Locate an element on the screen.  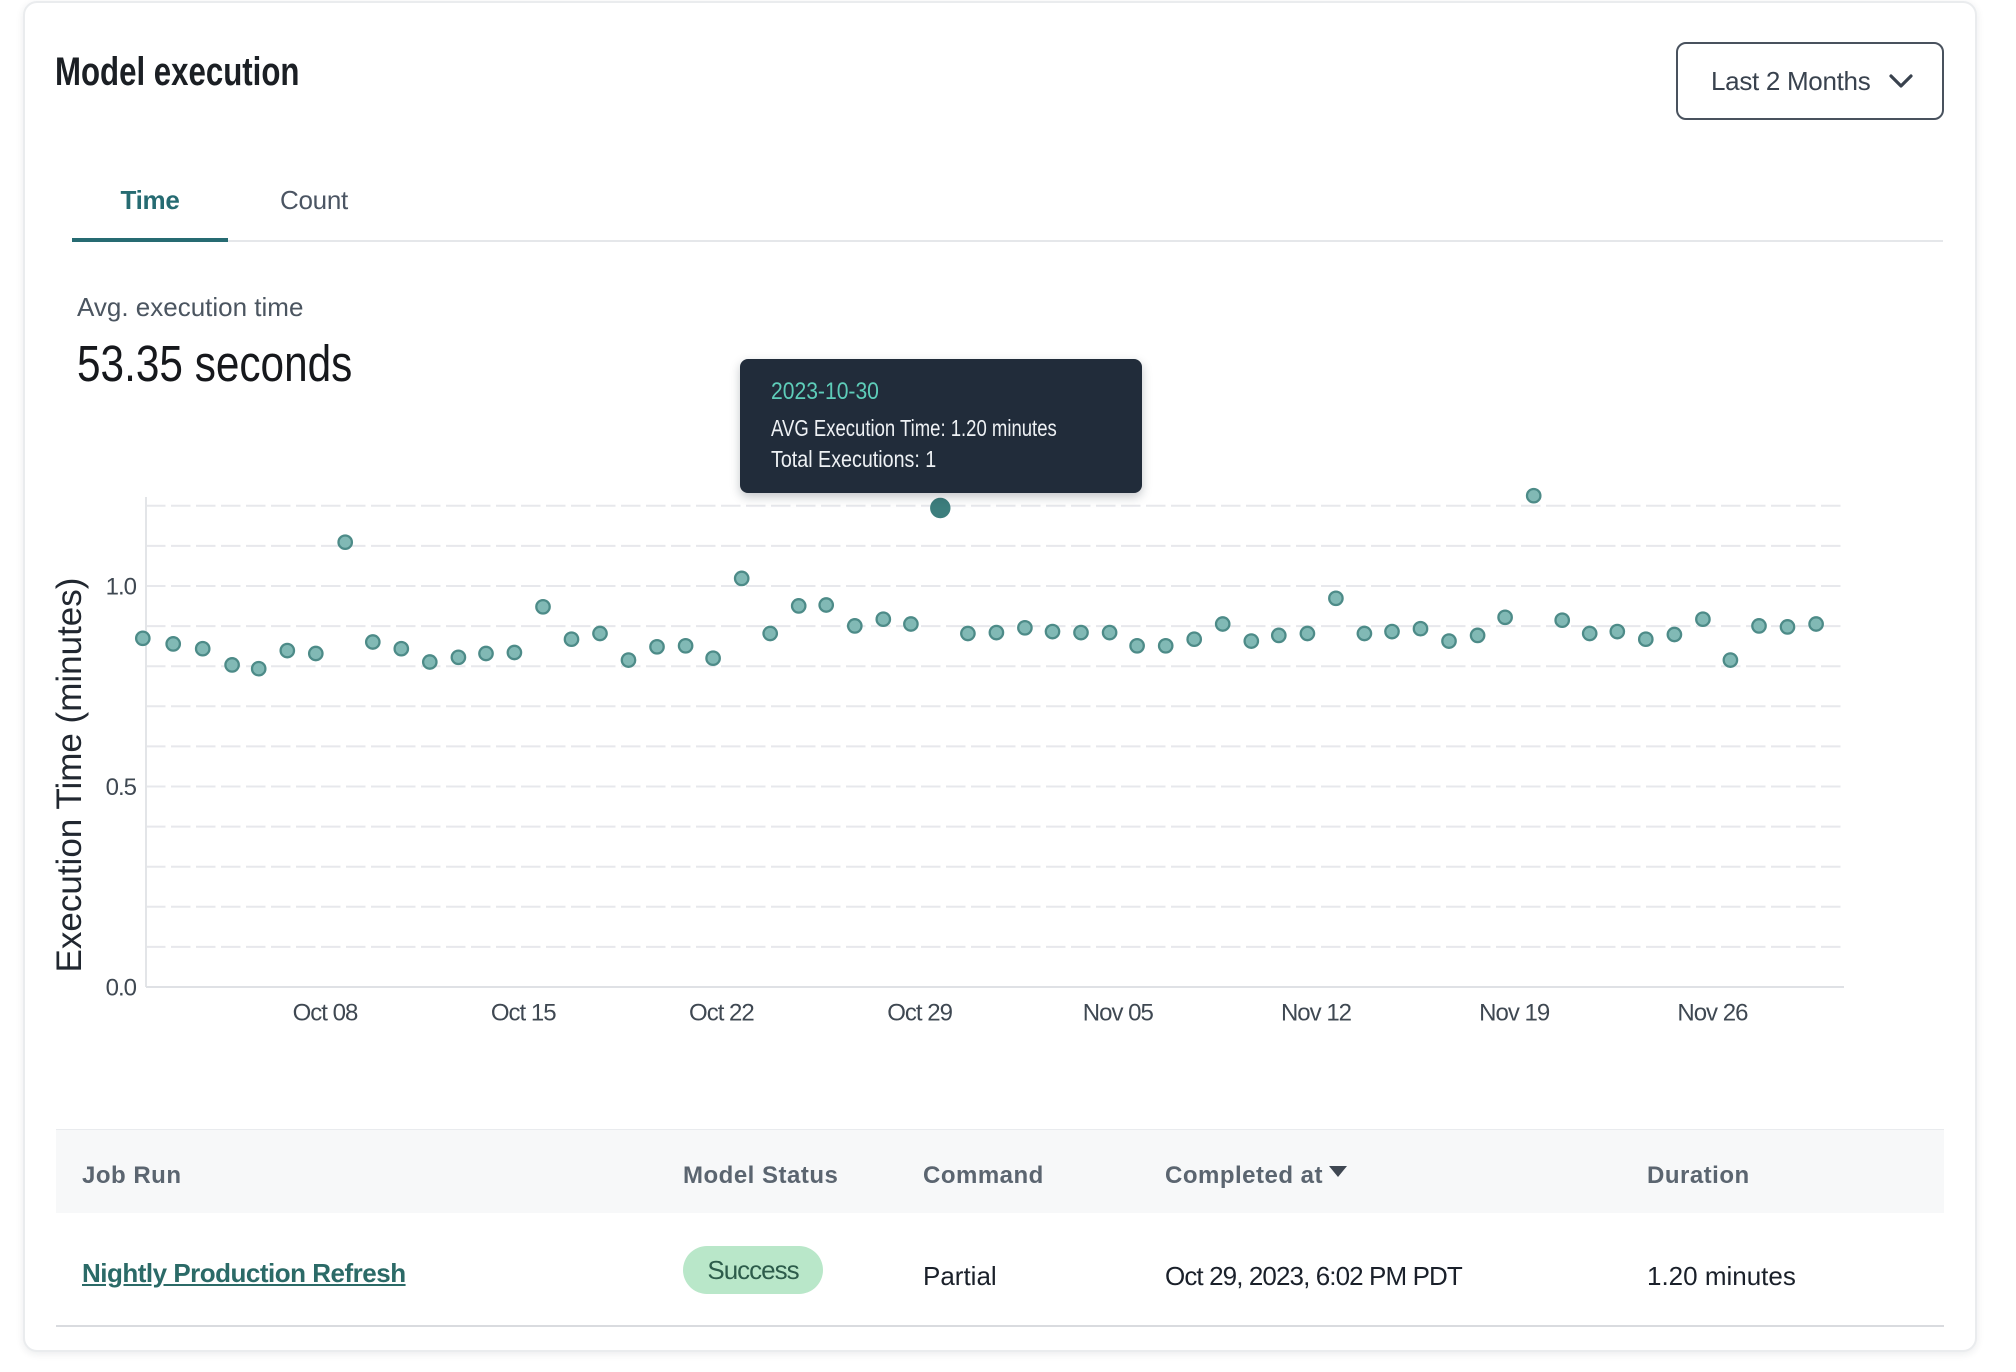
svg-text: Oct 08 is located at coordinates (325, 1013).